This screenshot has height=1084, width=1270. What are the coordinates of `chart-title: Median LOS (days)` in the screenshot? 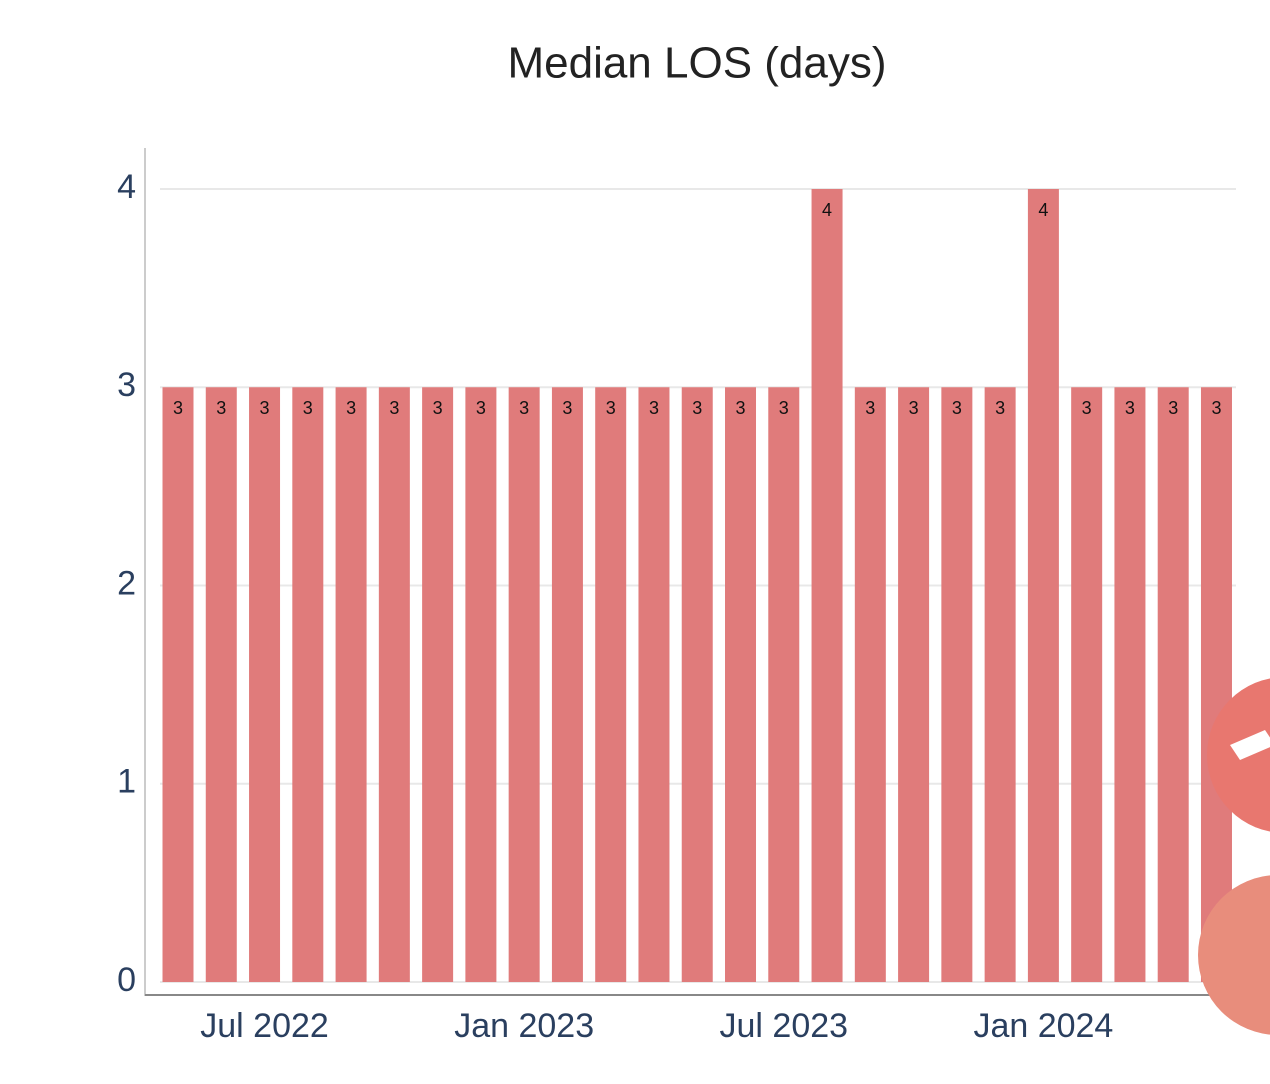 It's located at (696, 63).